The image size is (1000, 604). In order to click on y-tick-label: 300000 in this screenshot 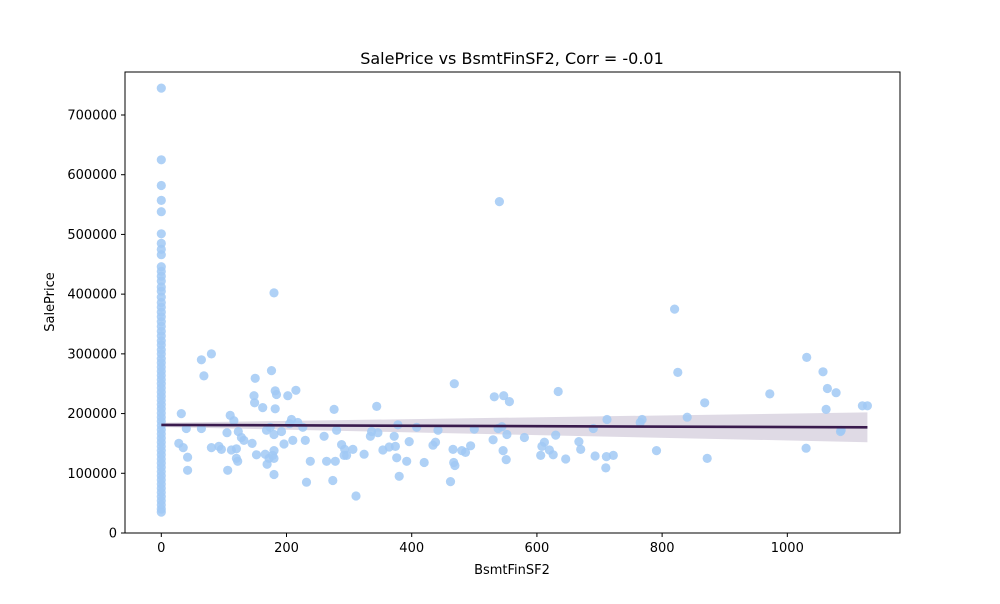, I will do `click(92, 354)`.